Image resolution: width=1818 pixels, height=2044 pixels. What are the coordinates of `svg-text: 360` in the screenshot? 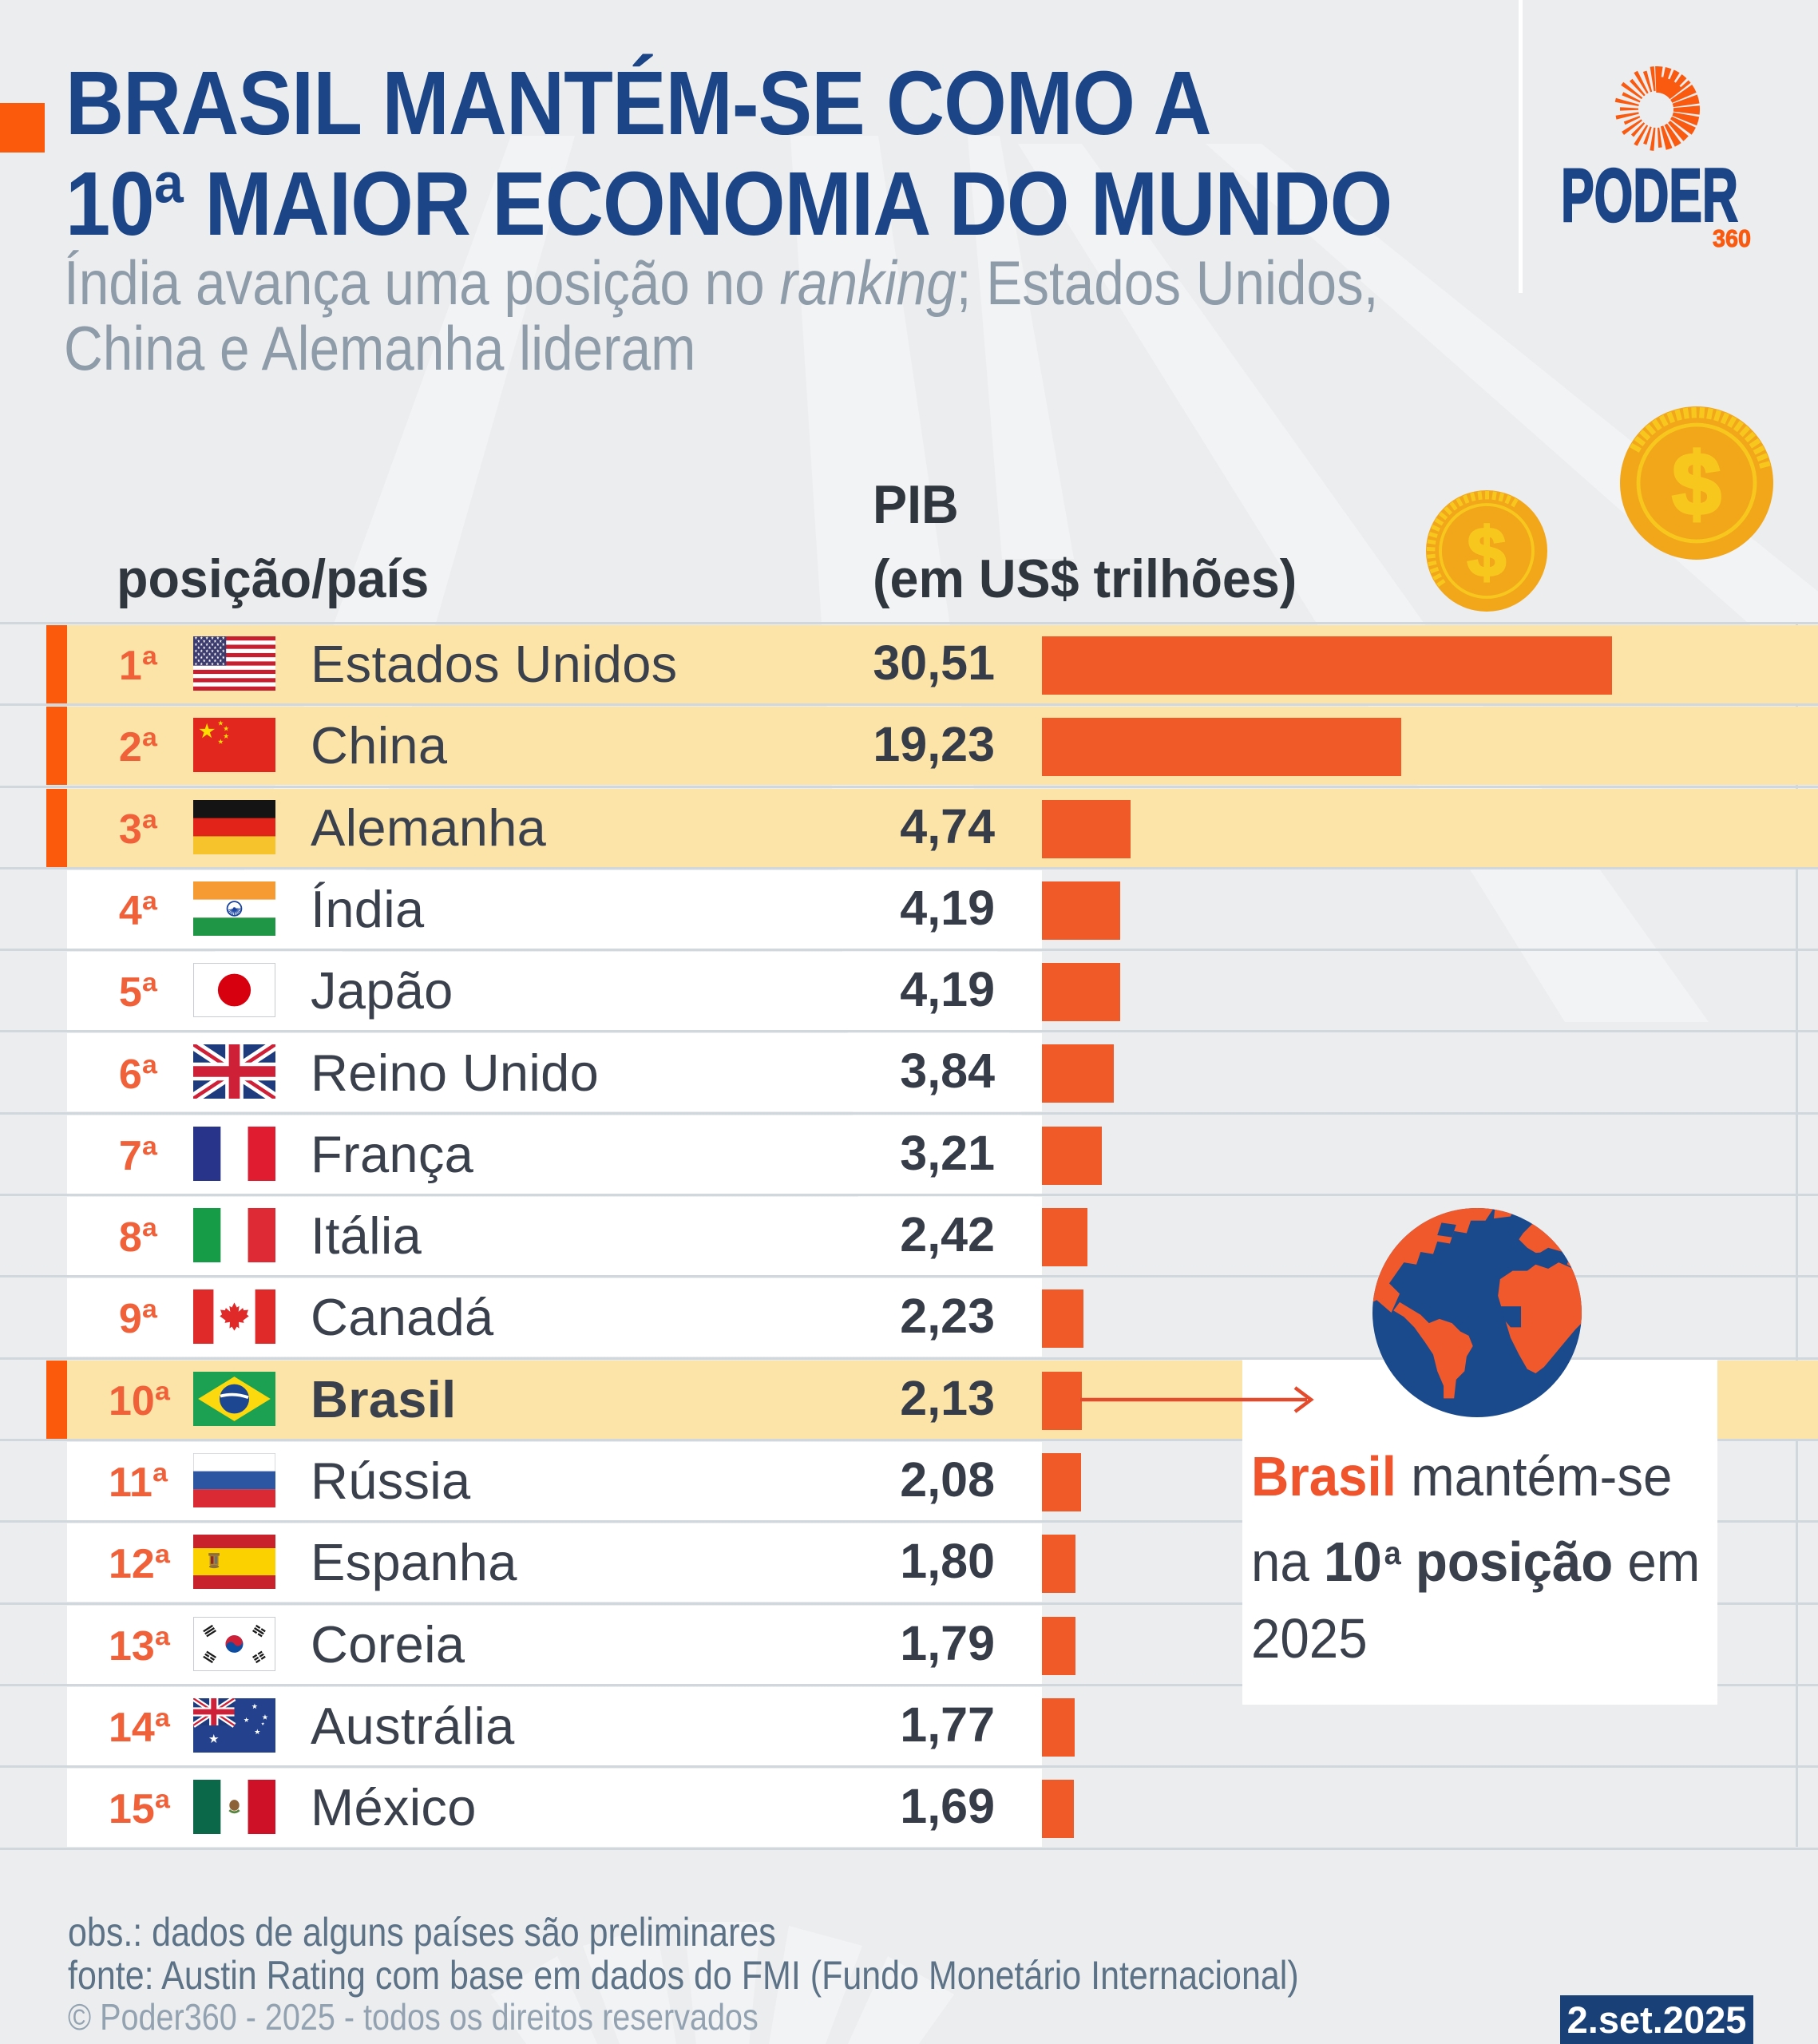 It's located at (1732, 238).